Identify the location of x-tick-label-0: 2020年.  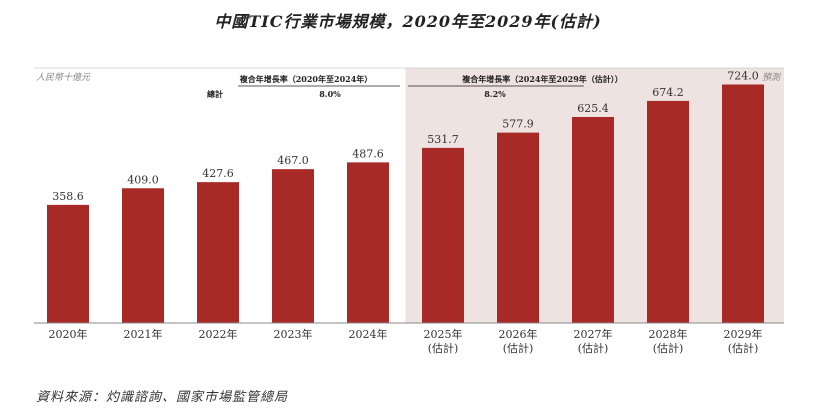
(68, 334).